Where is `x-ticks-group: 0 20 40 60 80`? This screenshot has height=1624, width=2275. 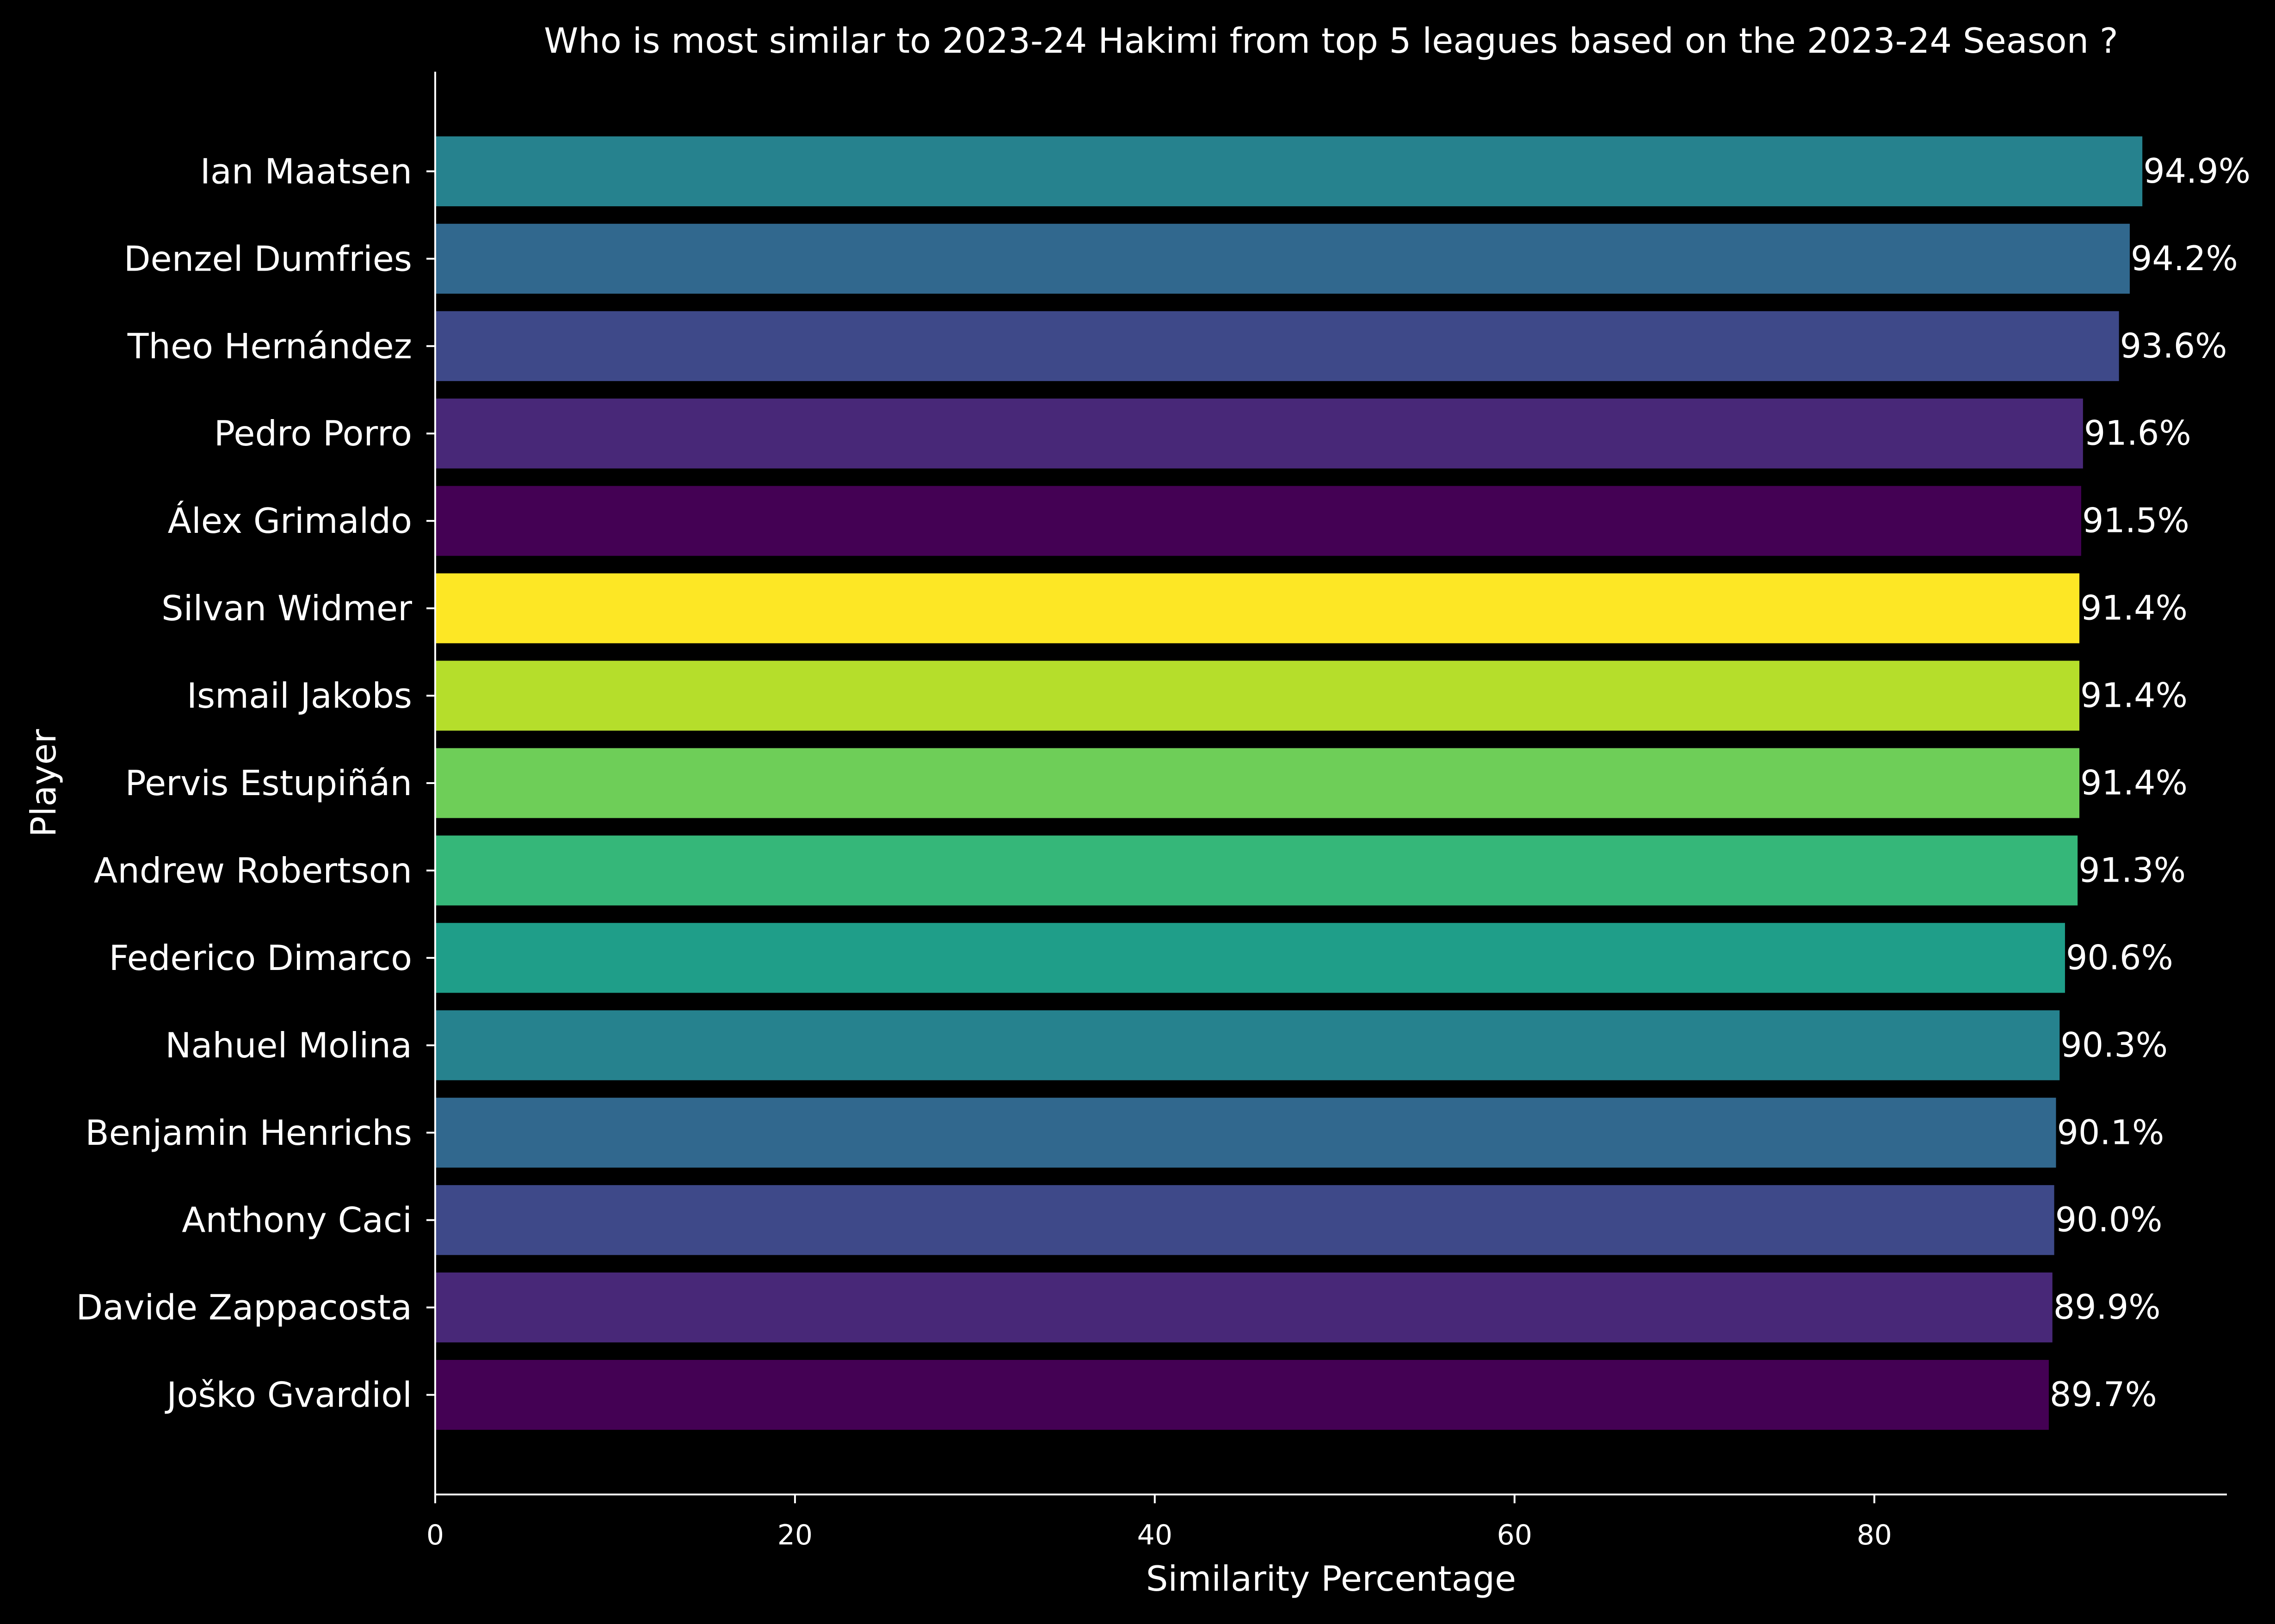
x-ticks-group: 0 20 40 60 80 is located at coordinates (1159, 1522).